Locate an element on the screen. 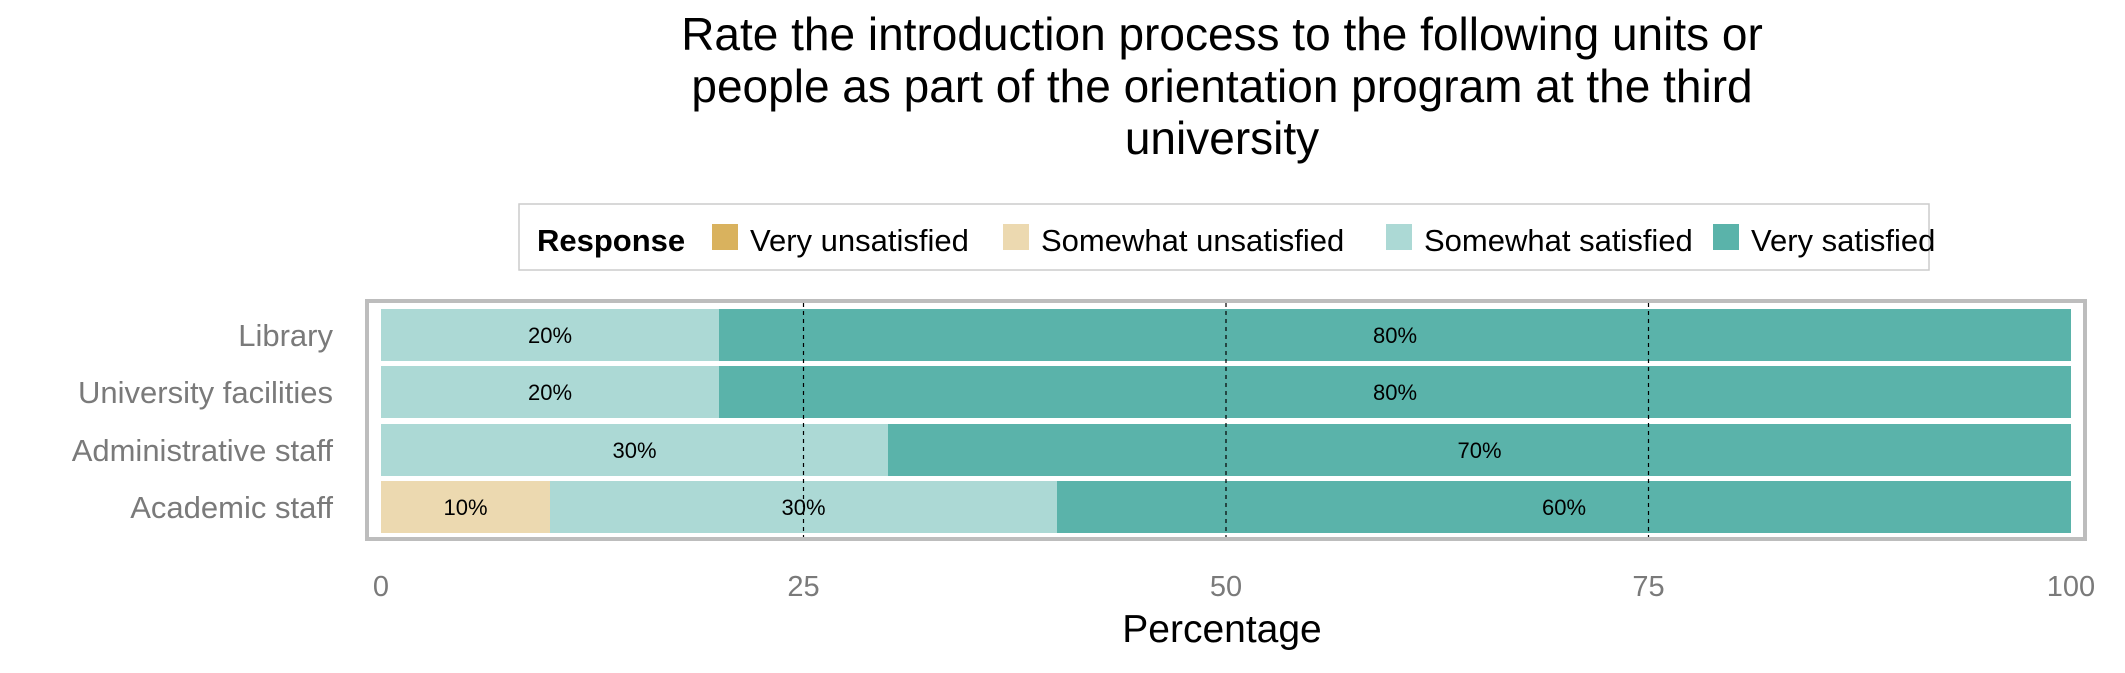  x-axis: 0 25 50 75 100 is located at coordinates (1234, 587).